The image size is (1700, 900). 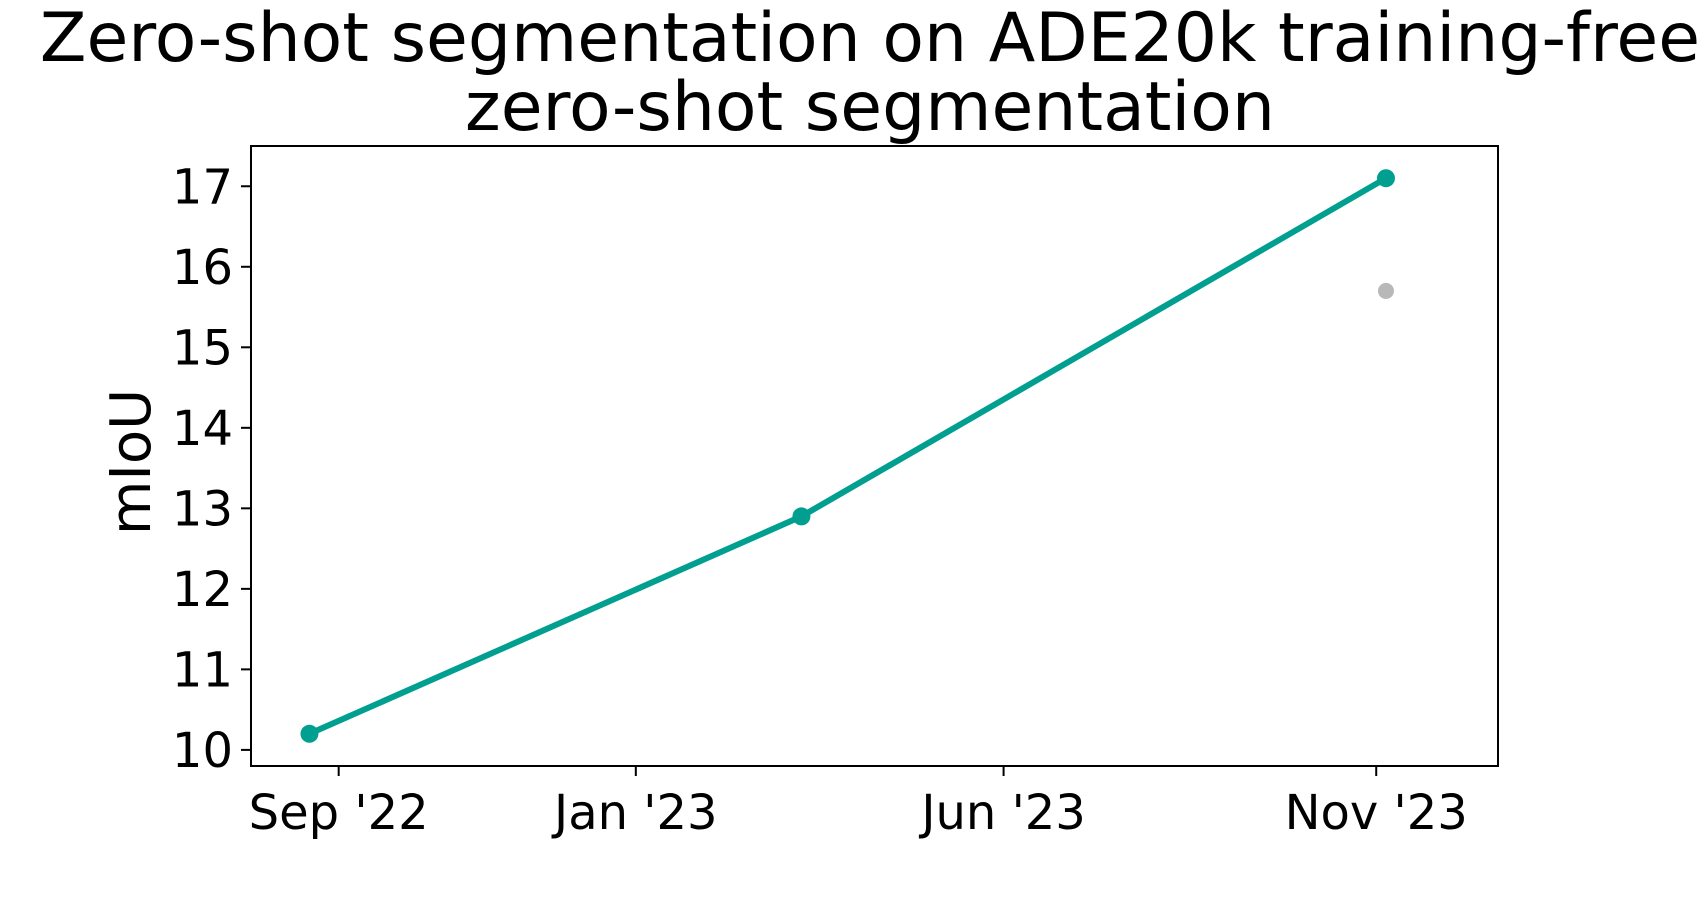 I want to click on y-tick-label: 11, so click(x=202, y=670).